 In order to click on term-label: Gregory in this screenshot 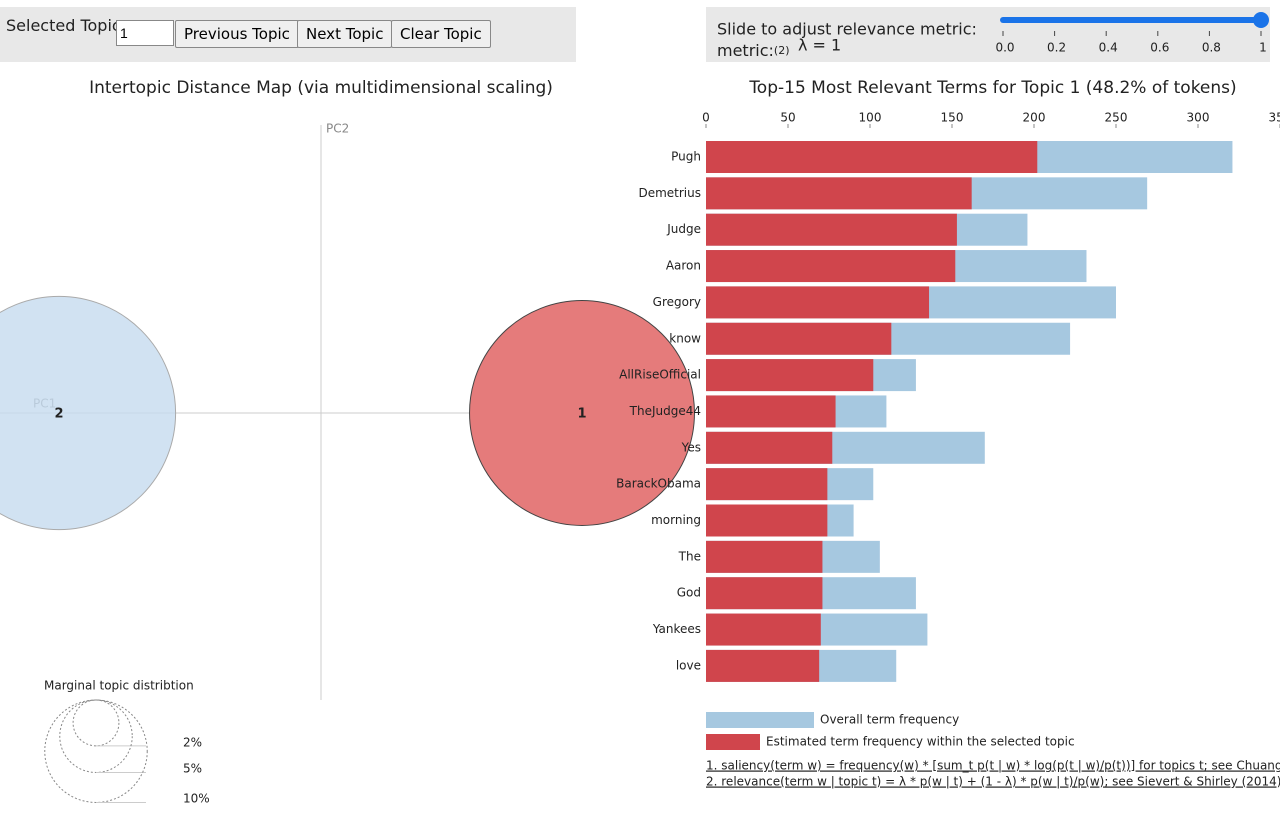, I will do `click(677, 302)`.